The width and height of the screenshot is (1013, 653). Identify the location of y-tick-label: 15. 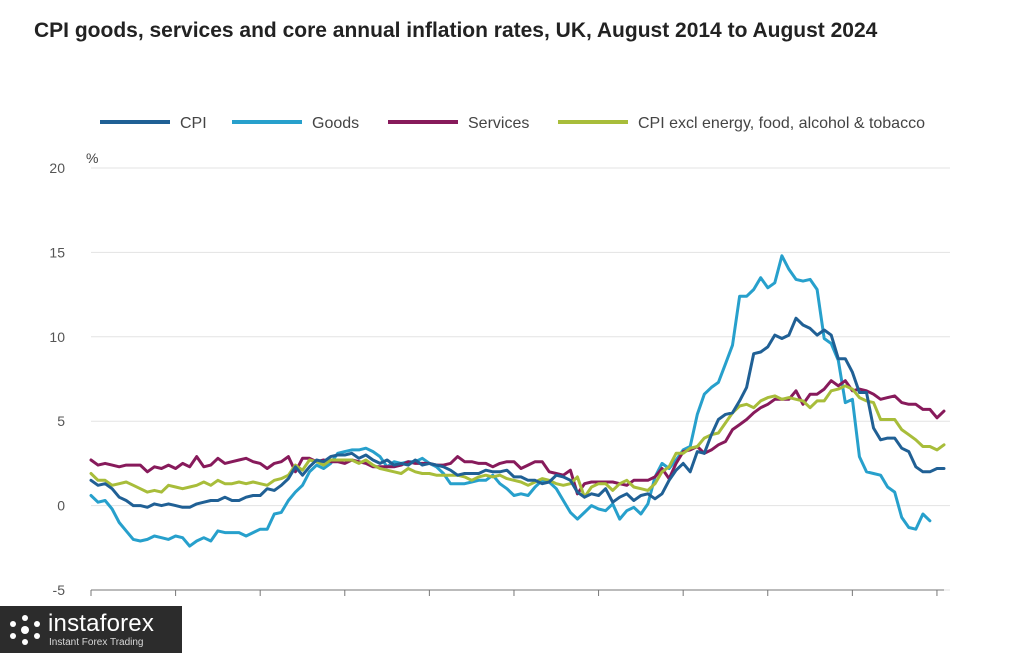
(57, 252).